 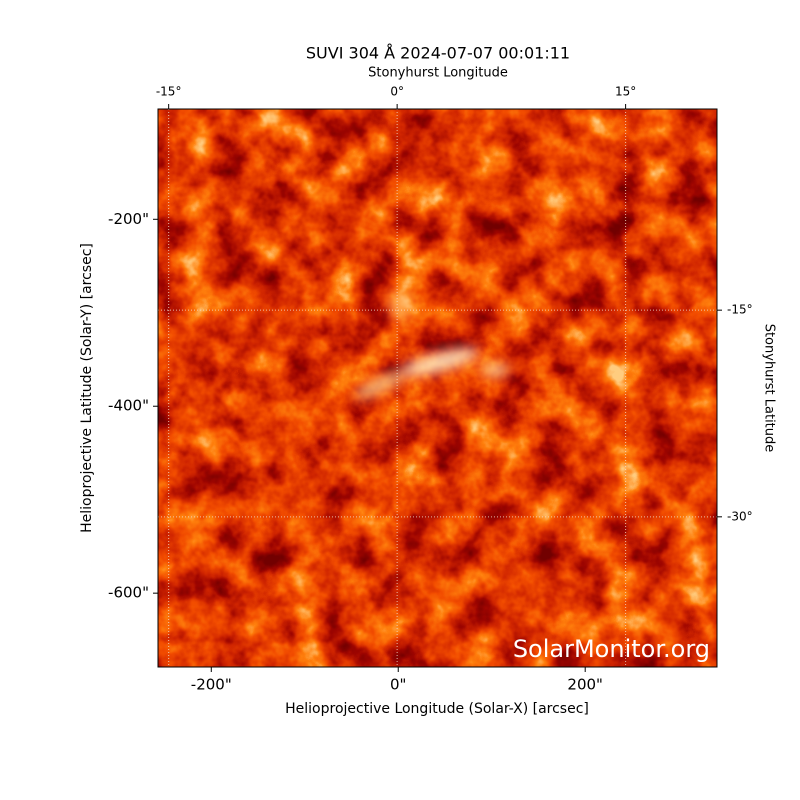 What do you see at coordinates (438, 73) in the screenshot?
I see `x2-label: Stonyhurst Longitude` at bounding box center [438, 73].